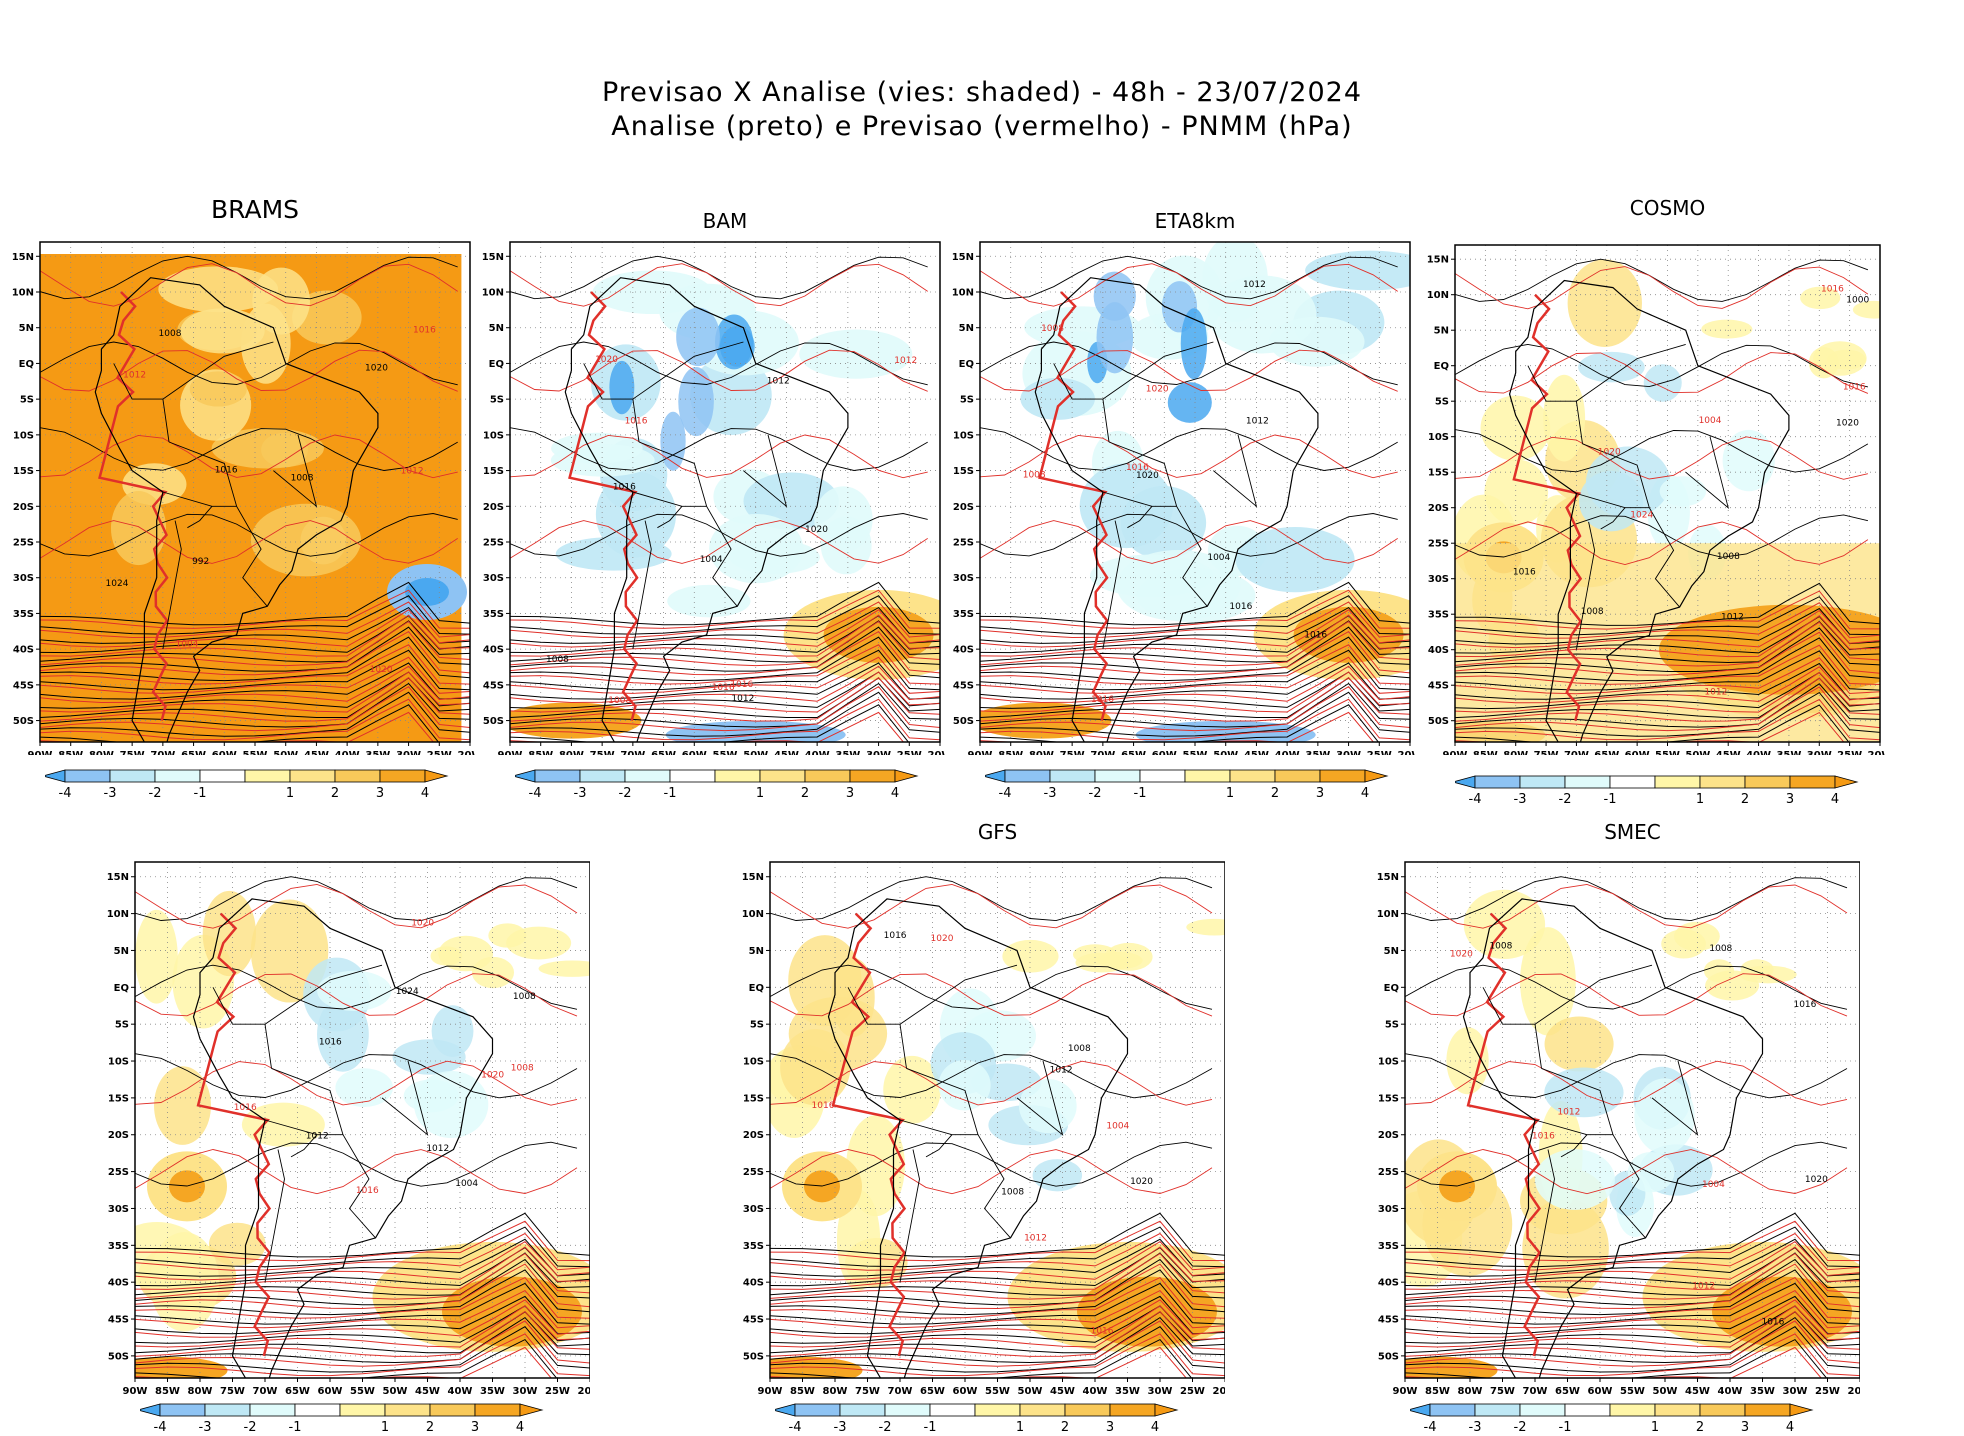 The width and height of the screenshot is (1964, 1436). Describe the element at coordinates (1072, 752) in the screenshot. I see `lon-tick-label: 75W` at that location.